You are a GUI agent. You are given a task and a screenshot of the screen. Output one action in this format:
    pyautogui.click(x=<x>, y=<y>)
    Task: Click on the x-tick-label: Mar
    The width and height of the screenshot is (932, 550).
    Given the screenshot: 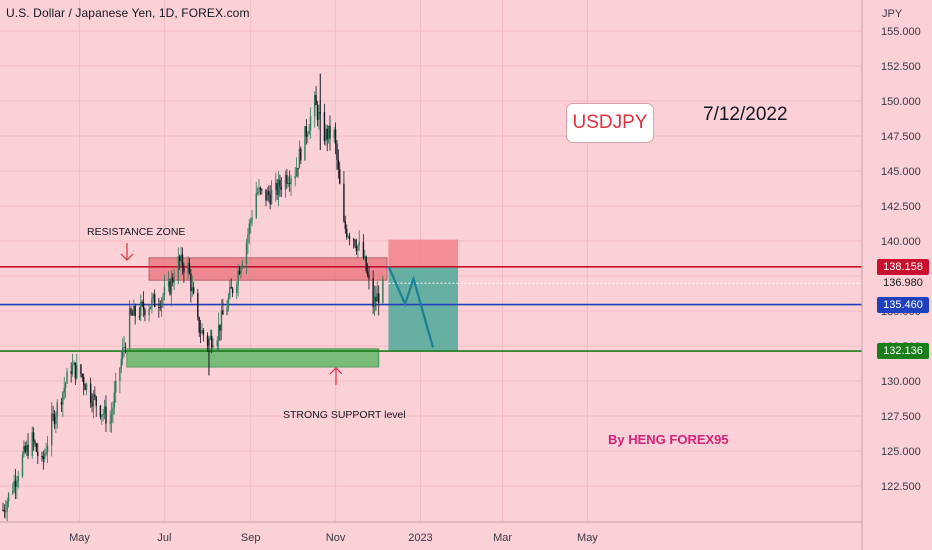 What is the action you would take?
    pyautogui.click(x=502, y=538)
    